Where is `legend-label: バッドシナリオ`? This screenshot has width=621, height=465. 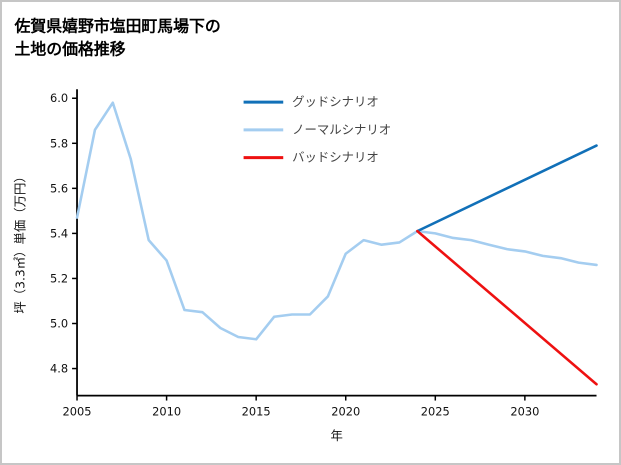 legend-label: バッドシナリオ is located at coordinates (335, 157).